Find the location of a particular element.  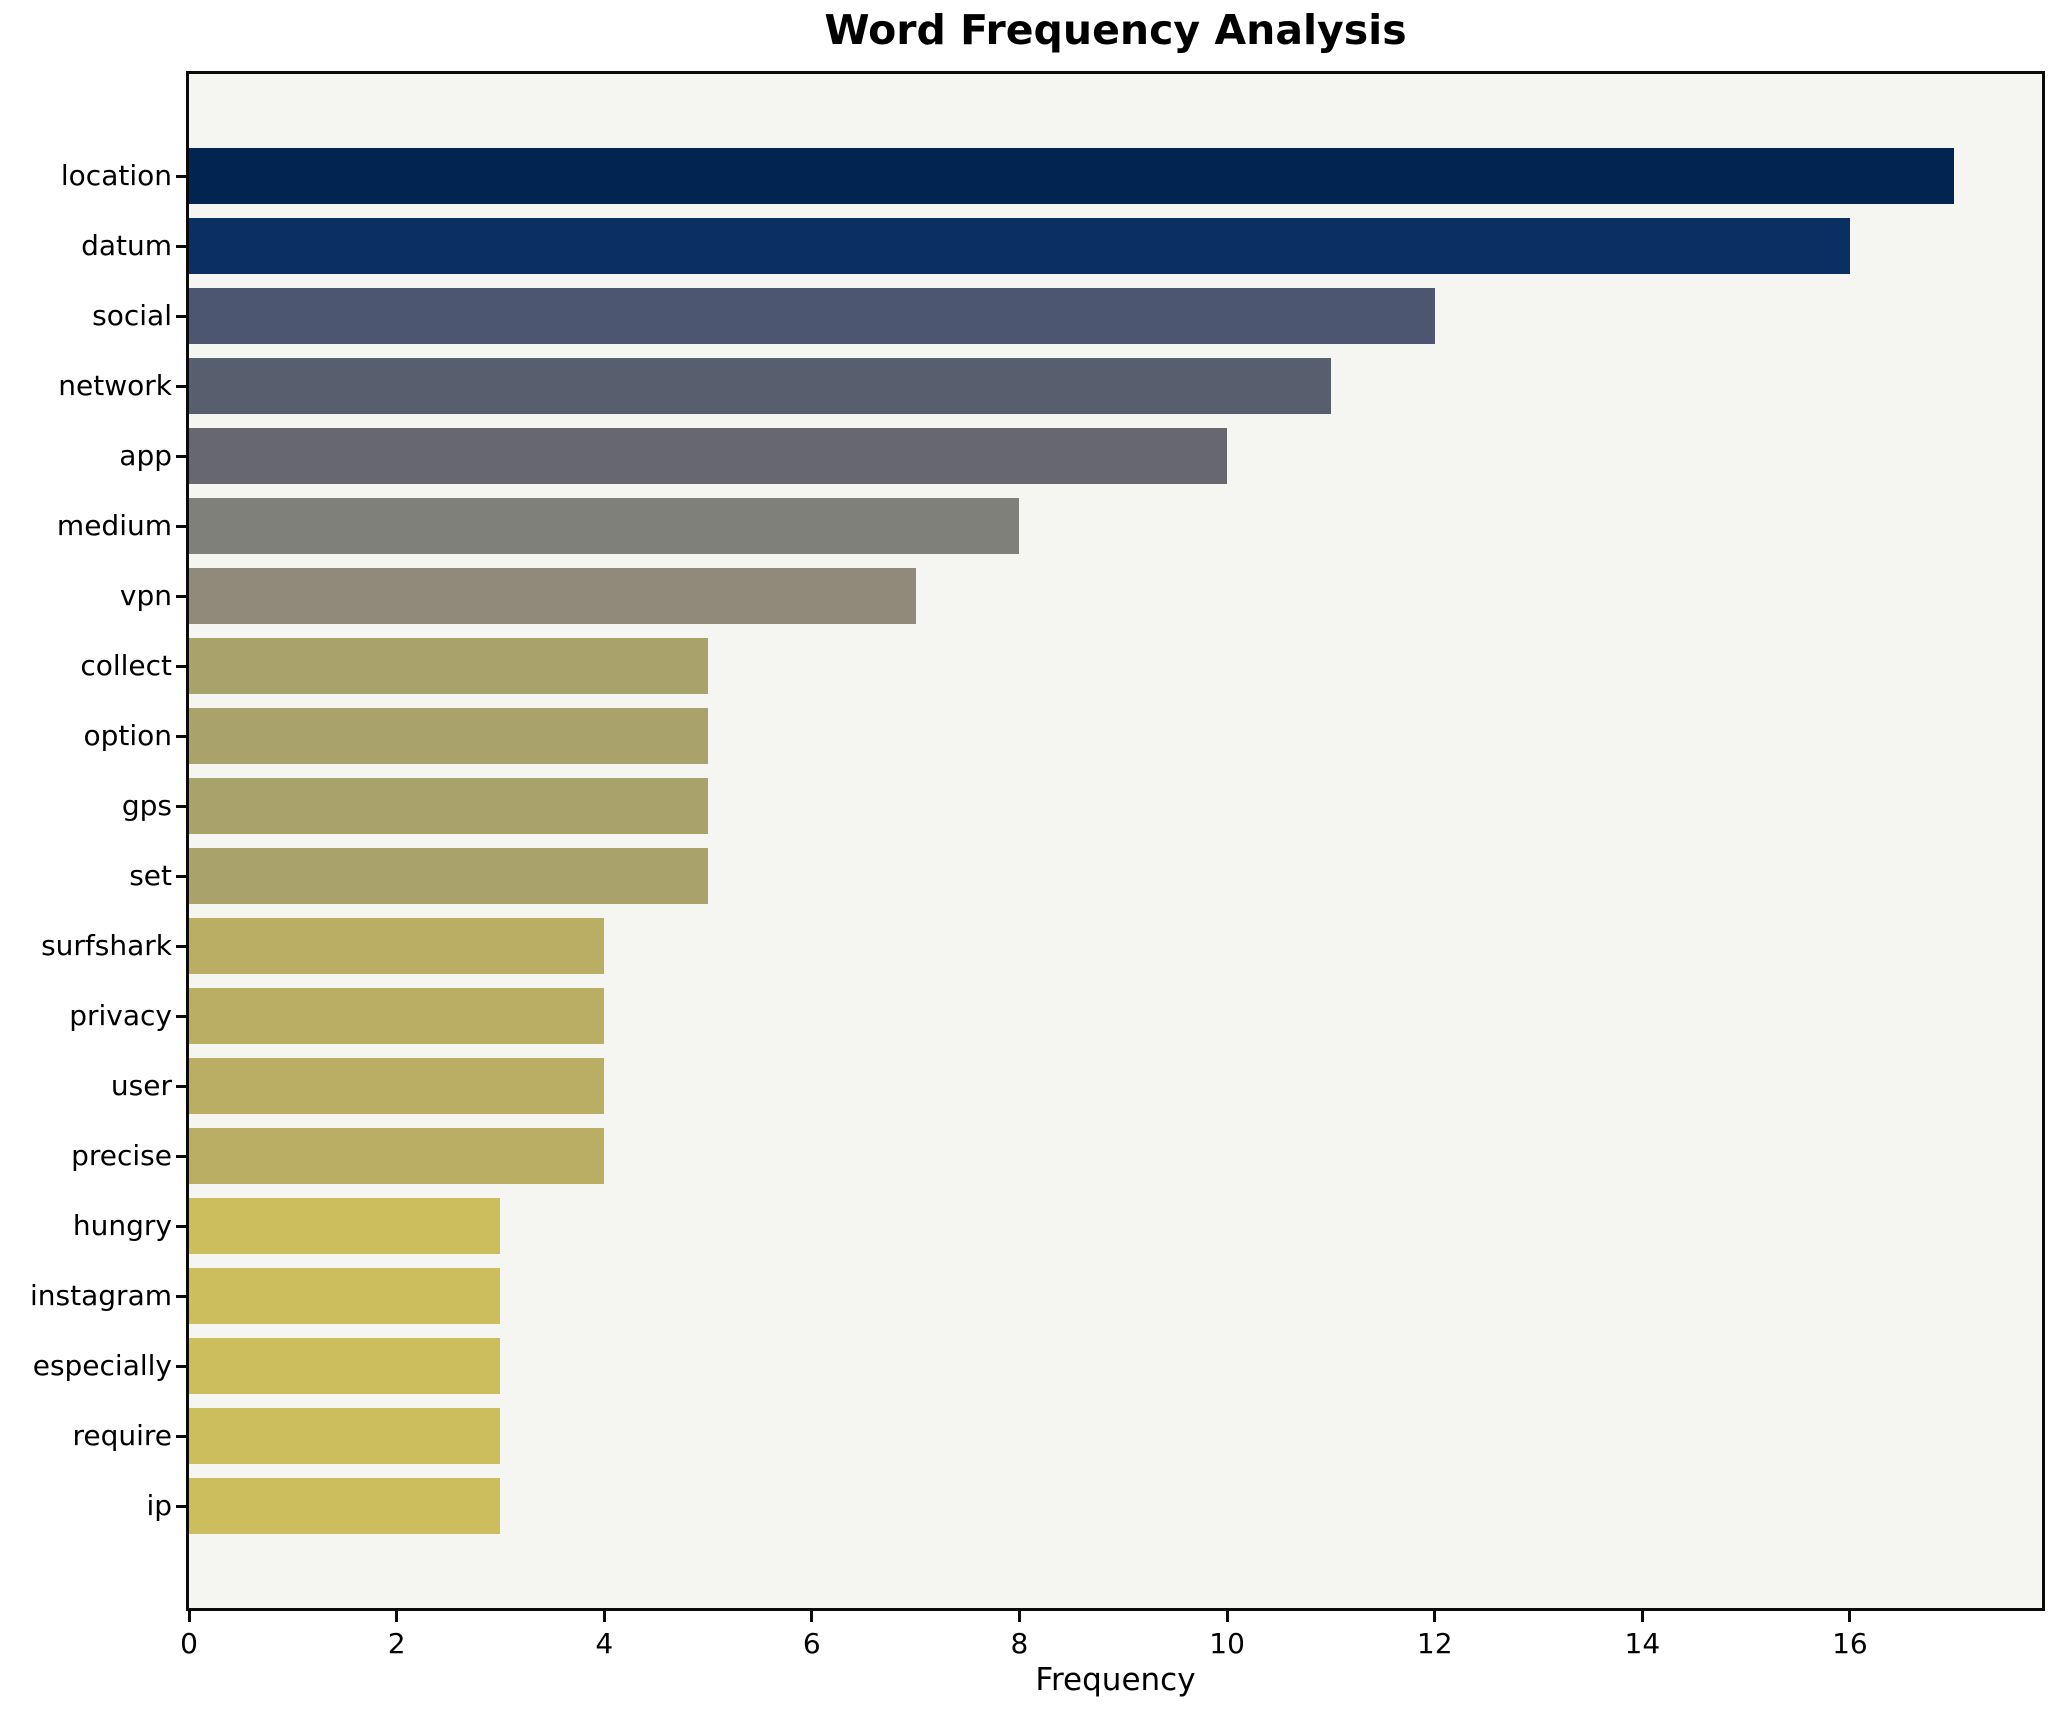

x-tick-label-6: 6 is located at coordinates (811, 1643).